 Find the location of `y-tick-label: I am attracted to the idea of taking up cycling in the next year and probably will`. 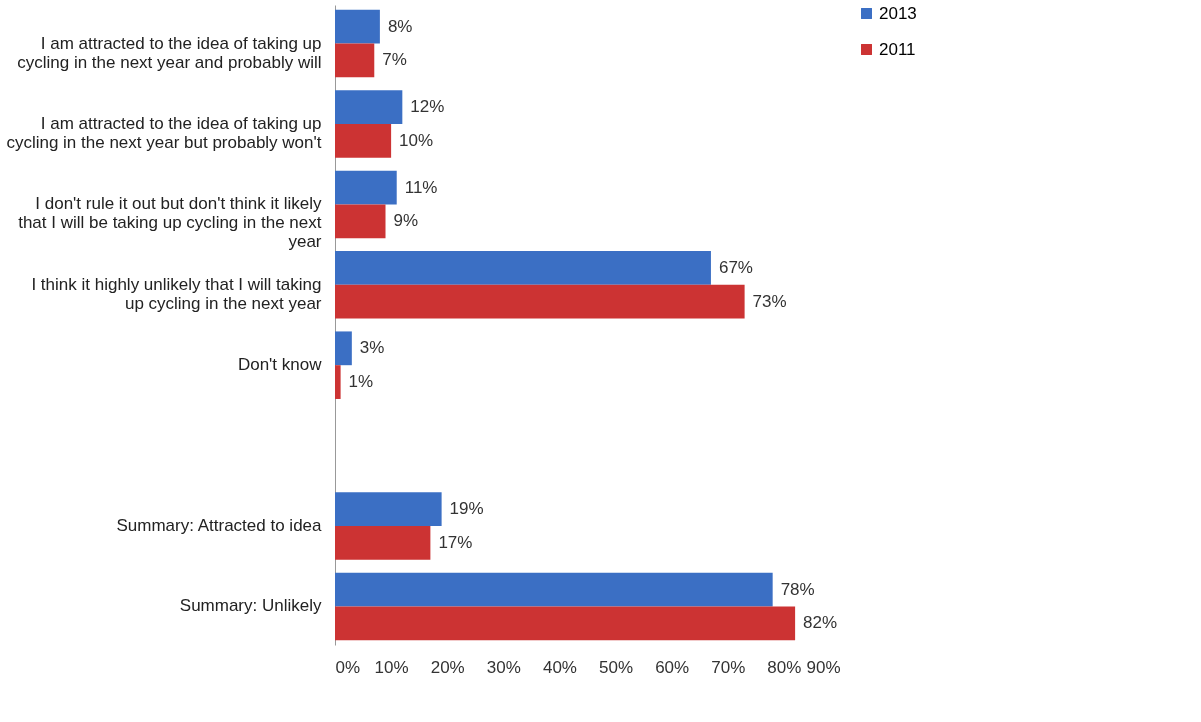

y-tick-label: I am attracted to the idea of taking up cycling in the next year and probably will is located at coordinates (169, 52).